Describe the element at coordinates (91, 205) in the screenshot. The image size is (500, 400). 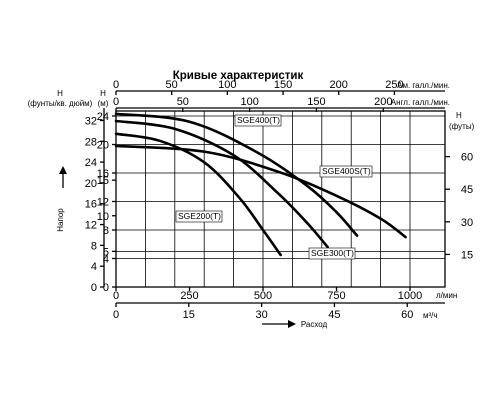
I see `psi-tick-label: 16` at that location.